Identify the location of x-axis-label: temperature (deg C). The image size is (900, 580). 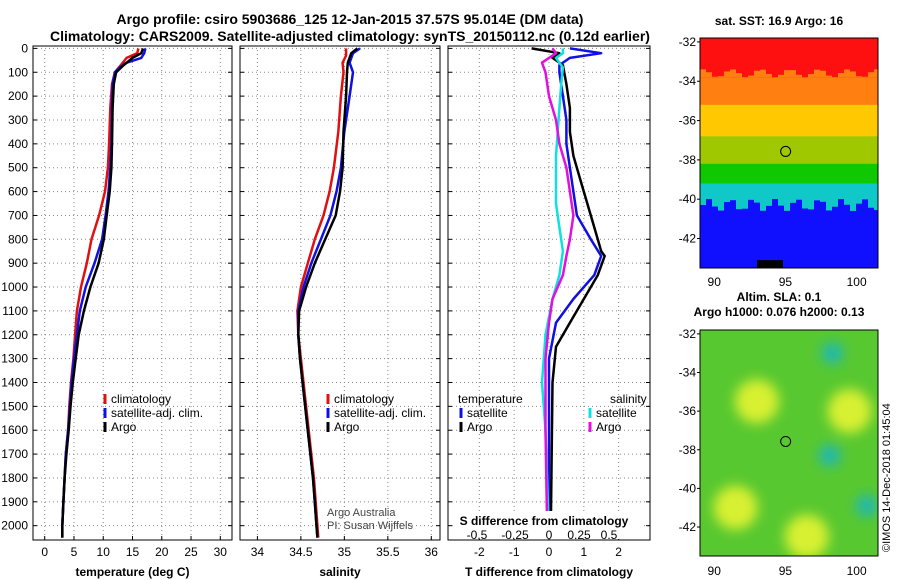
(132, 572).